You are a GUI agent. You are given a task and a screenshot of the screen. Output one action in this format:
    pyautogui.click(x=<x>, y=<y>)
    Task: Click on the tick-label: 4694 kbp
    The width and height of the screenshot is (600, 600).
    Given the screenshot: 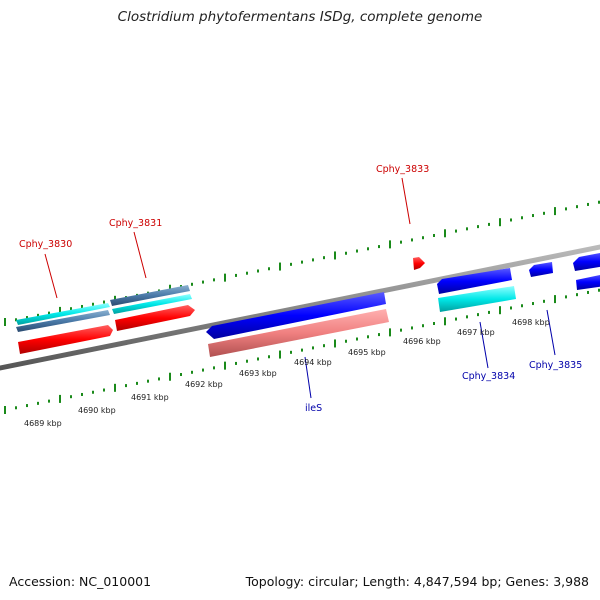 What is the action you would take?
    pyautogui.click(x=313, y=362)
    